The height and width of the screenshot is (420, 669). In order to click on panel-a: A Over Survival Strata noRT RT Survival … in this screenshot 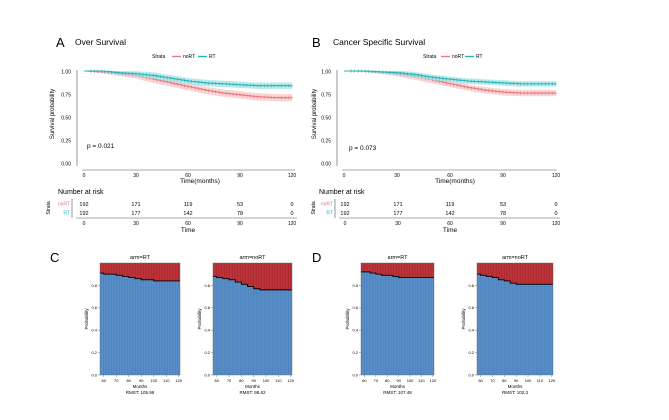, I will do `click(173, 110)`.